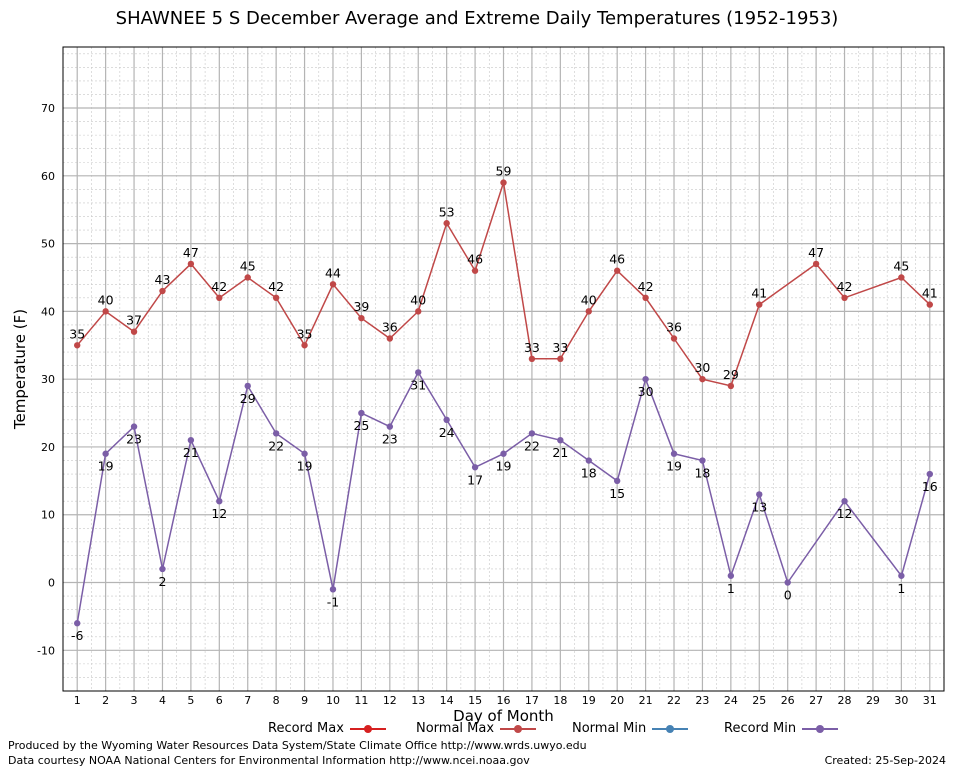 The height and width of the screenshot is (768, 954). Describe the element at coordinates (367, 729) in the screenshot. I see `legend-swatch-record-max` at that location.